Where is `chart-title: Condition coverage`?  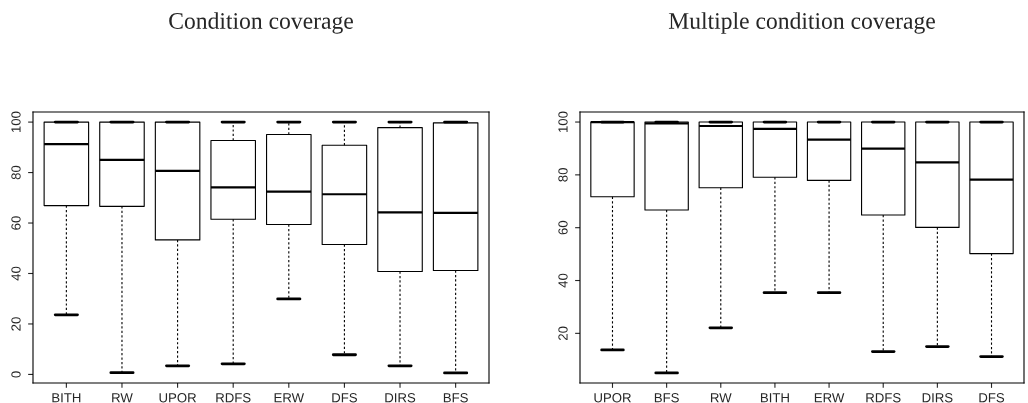 chart-title: Condition coverage is located at coordinates (261, 23).